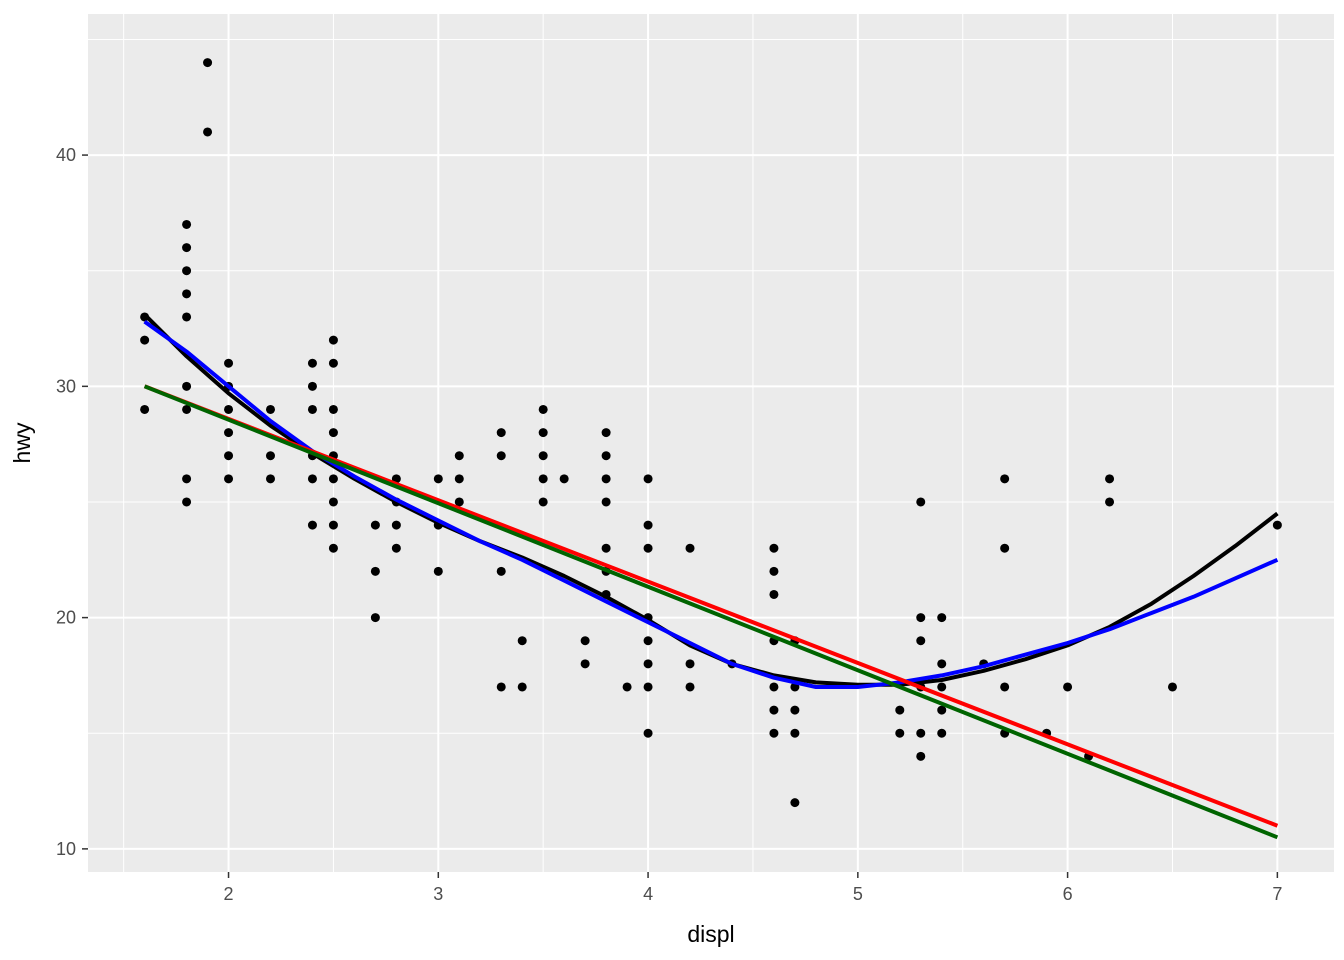 This screenshot has width=1344, height=960. What do you see at coordinates (66, 386) in the screenshot?
I see `y-tick-label: 30` at bounding box center [66, 386].